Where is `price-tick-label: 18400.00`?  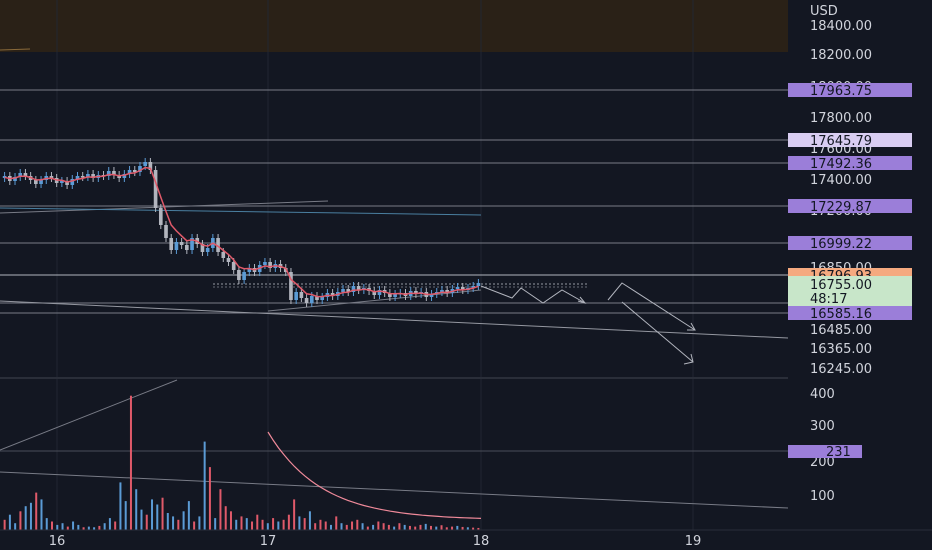 price-tick-label: 18400.00 is located at coordinates (841, 26).